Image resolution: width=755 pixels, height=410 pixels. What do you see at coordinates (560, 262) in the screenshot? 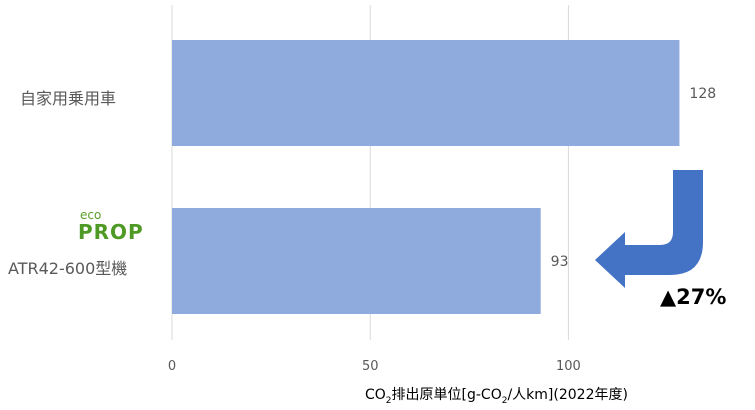
I see `value-label-1: 93` at bounding box center [560, 262].